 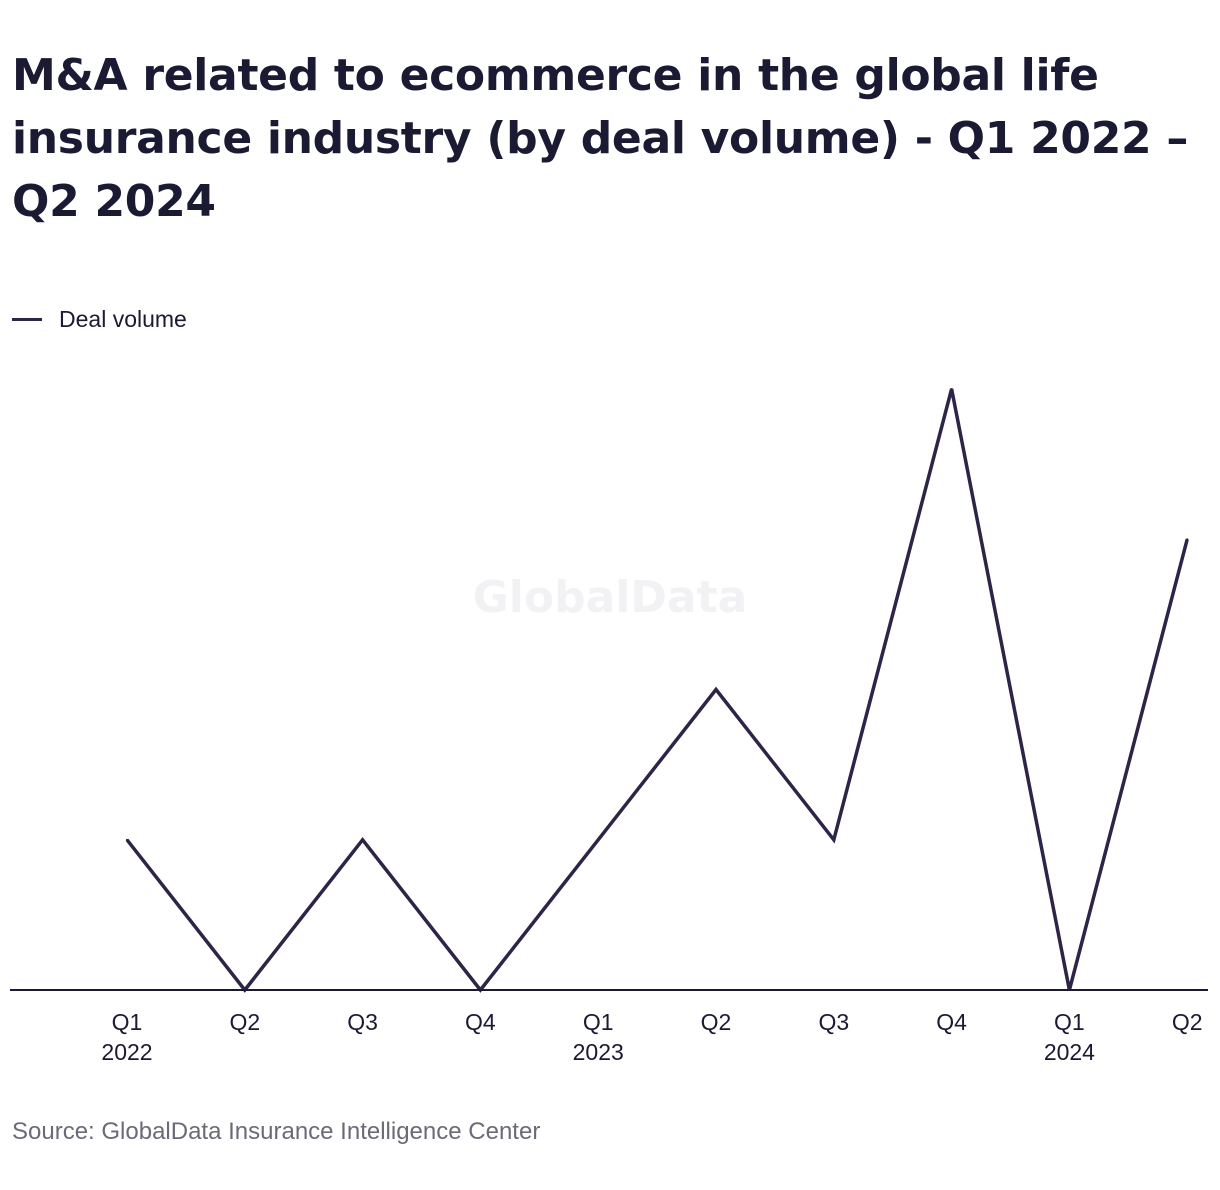 What do you see at coordinates (126, 1052) in the screenshot?
I see `x-tick-year-label: 2022` at bounding box center [126, 1052].